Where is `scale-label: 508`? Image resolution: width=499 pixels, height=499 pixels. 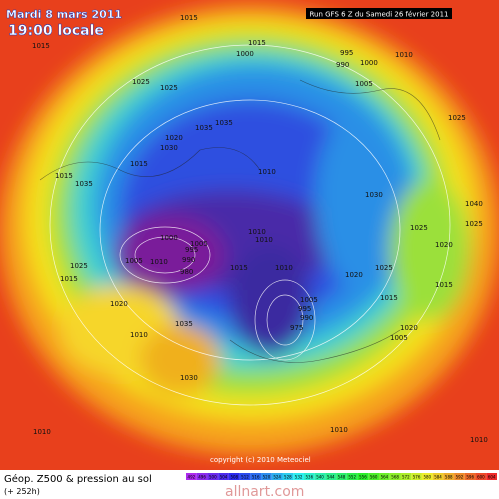 scale-label: 508 is located at coordinates (234, 477).